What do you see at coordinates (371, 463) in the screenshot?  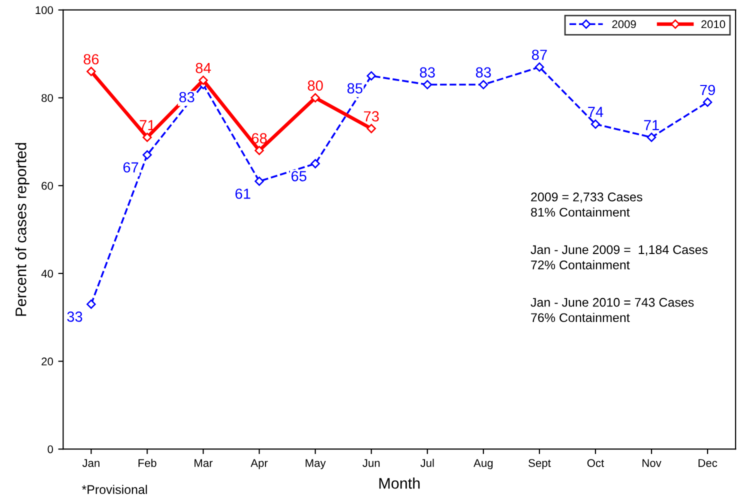 I see `x-tick-label: Jun` at bounding box center [371, 463].